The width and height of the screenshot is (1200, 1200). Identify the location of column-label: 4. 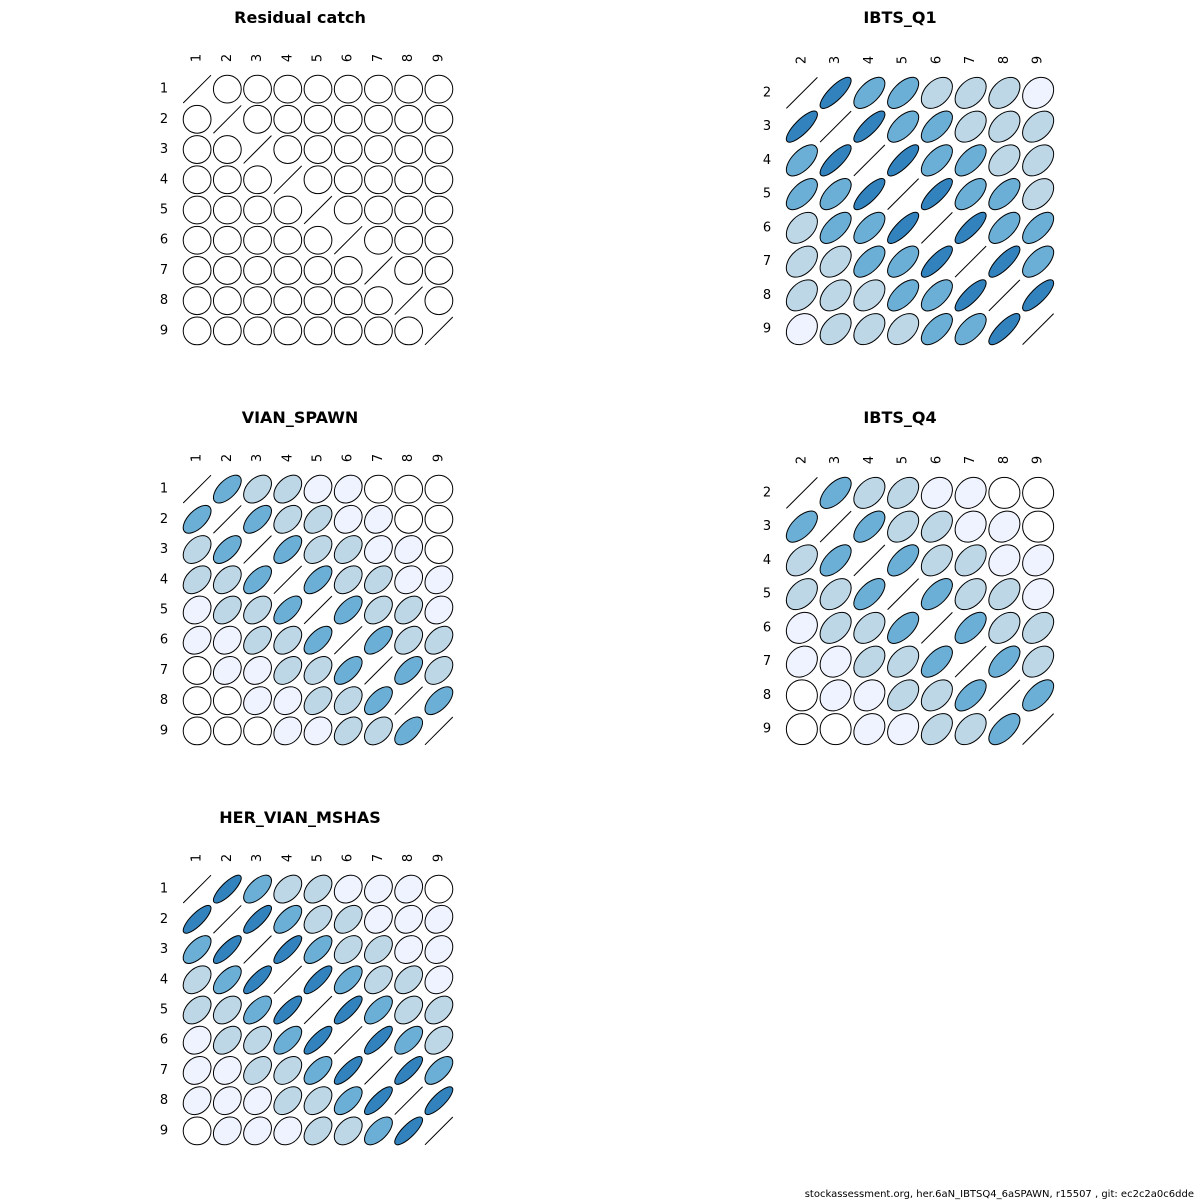
(869, 60).